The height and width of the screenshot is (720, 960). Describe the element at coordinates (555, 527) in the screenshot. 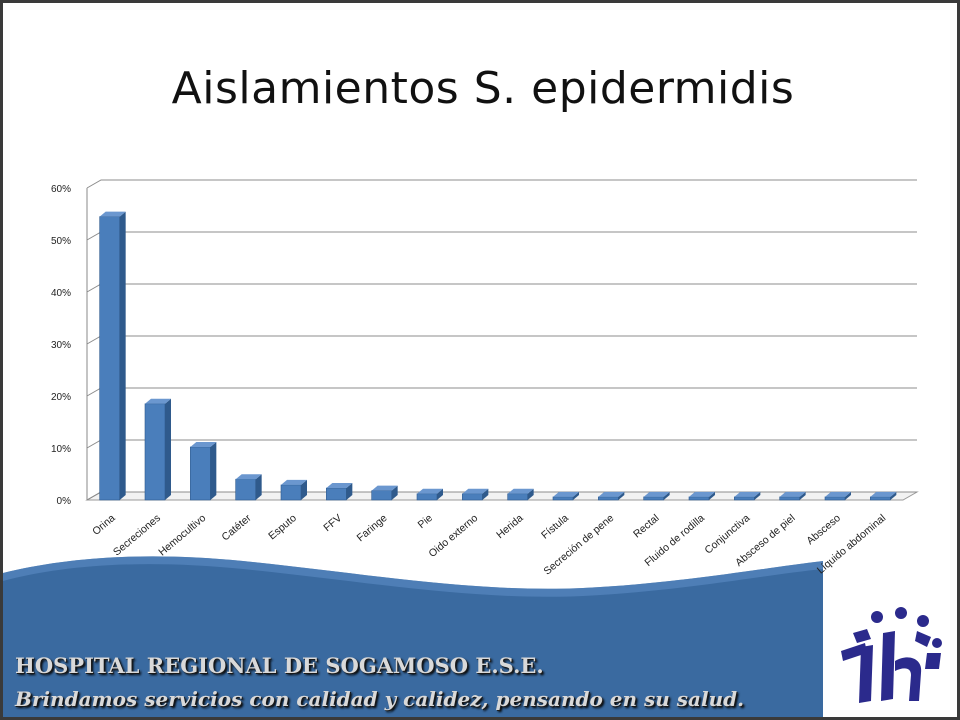

I see `x-tick-label: Fístula` at that location.